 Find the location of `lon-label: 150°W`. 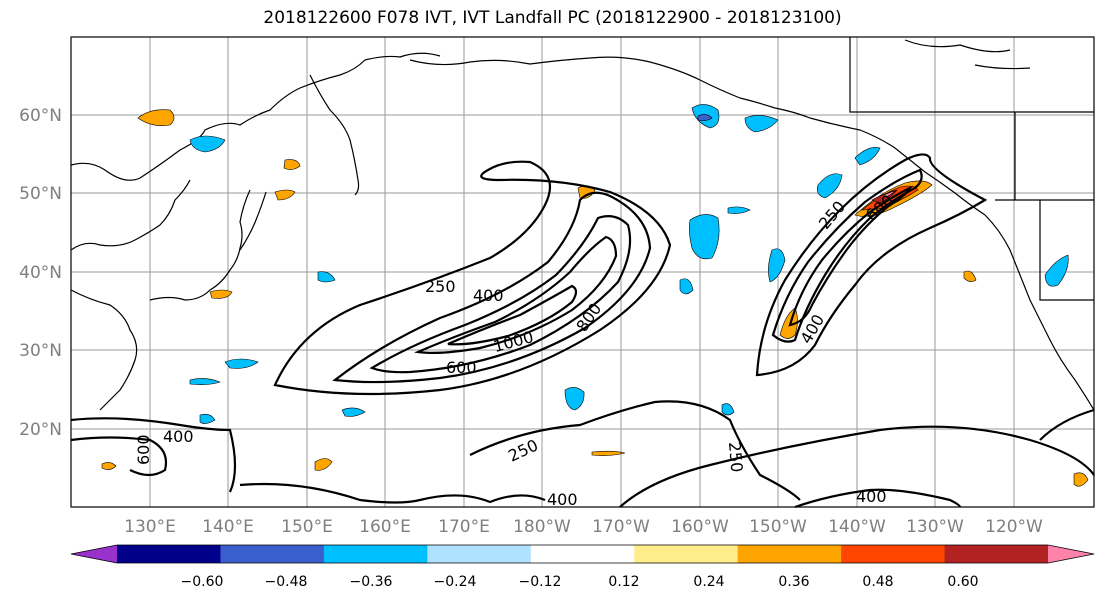

lon-label: 150°W is located at coordinates (778, 527).